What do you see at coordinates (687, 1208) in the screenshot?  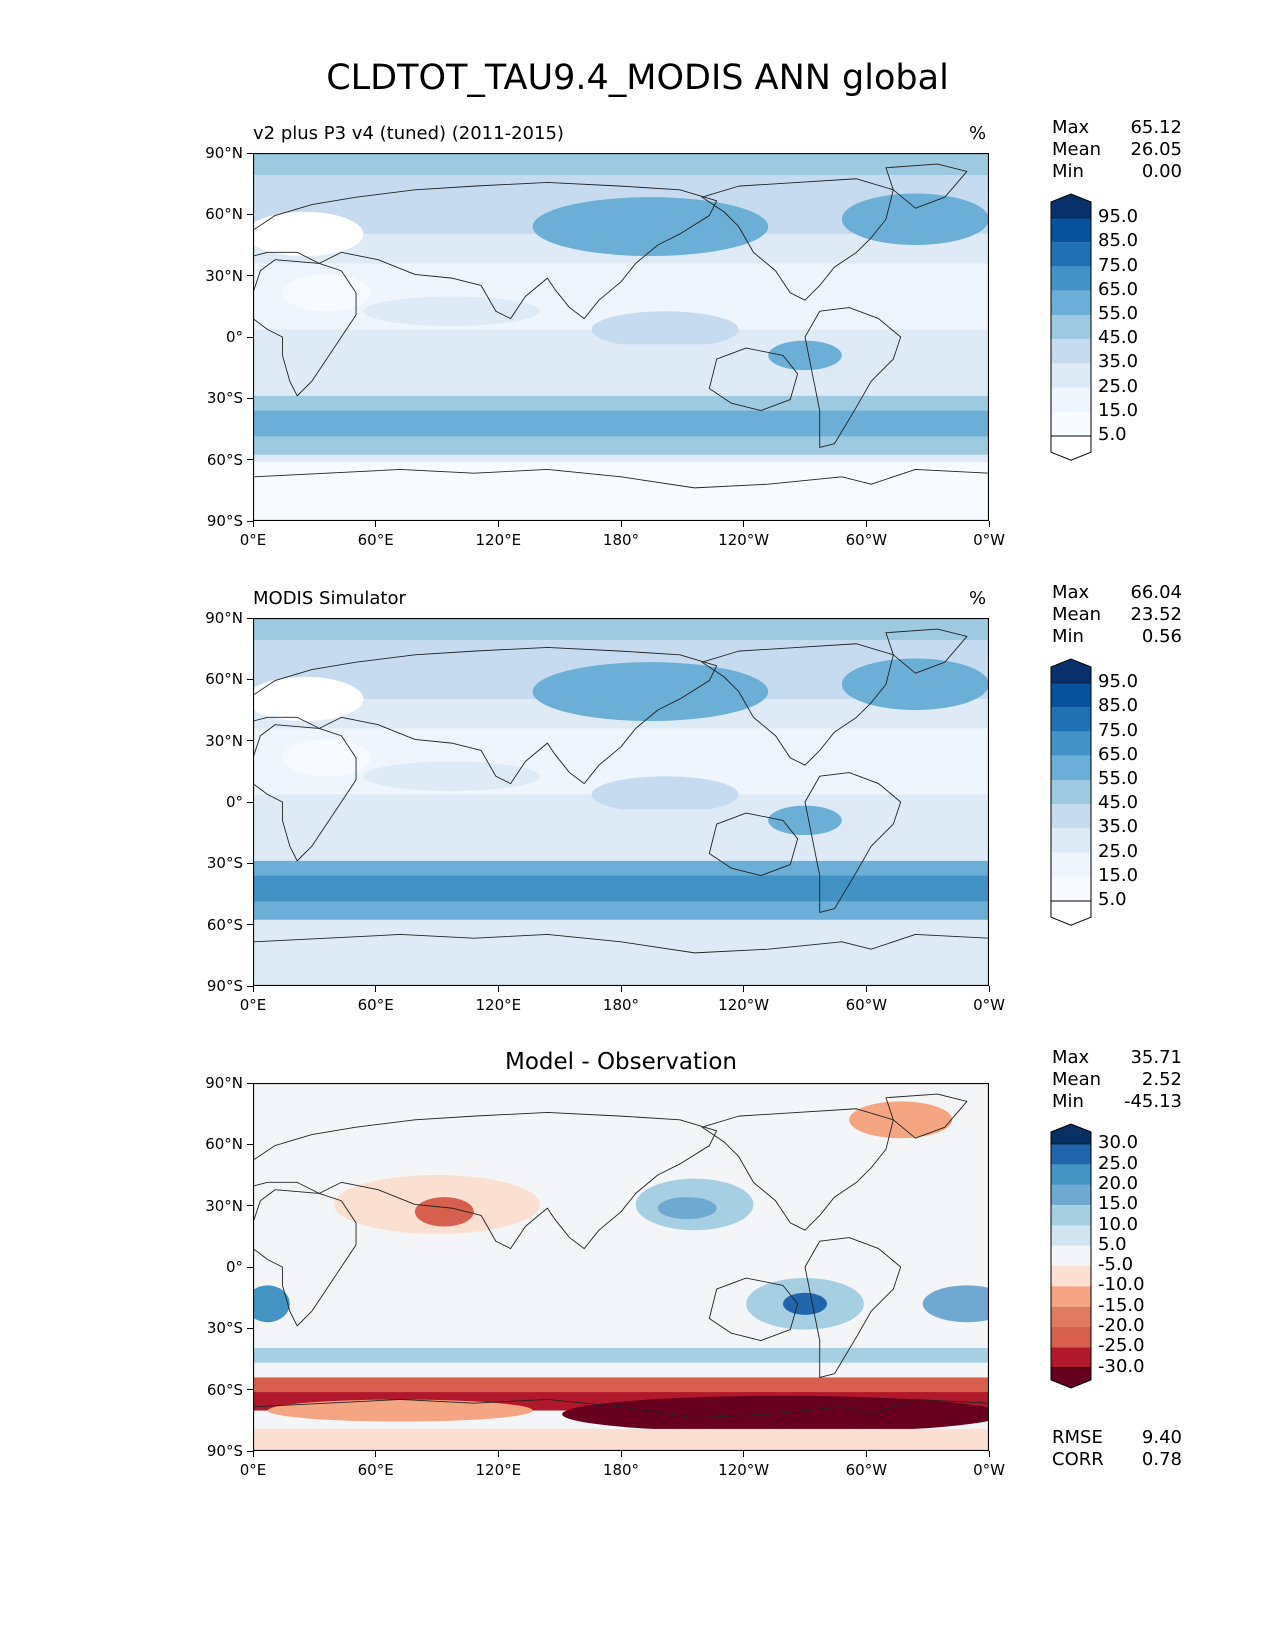 I see `field-pacific-blue-core` at bounding box center [687, 1208].